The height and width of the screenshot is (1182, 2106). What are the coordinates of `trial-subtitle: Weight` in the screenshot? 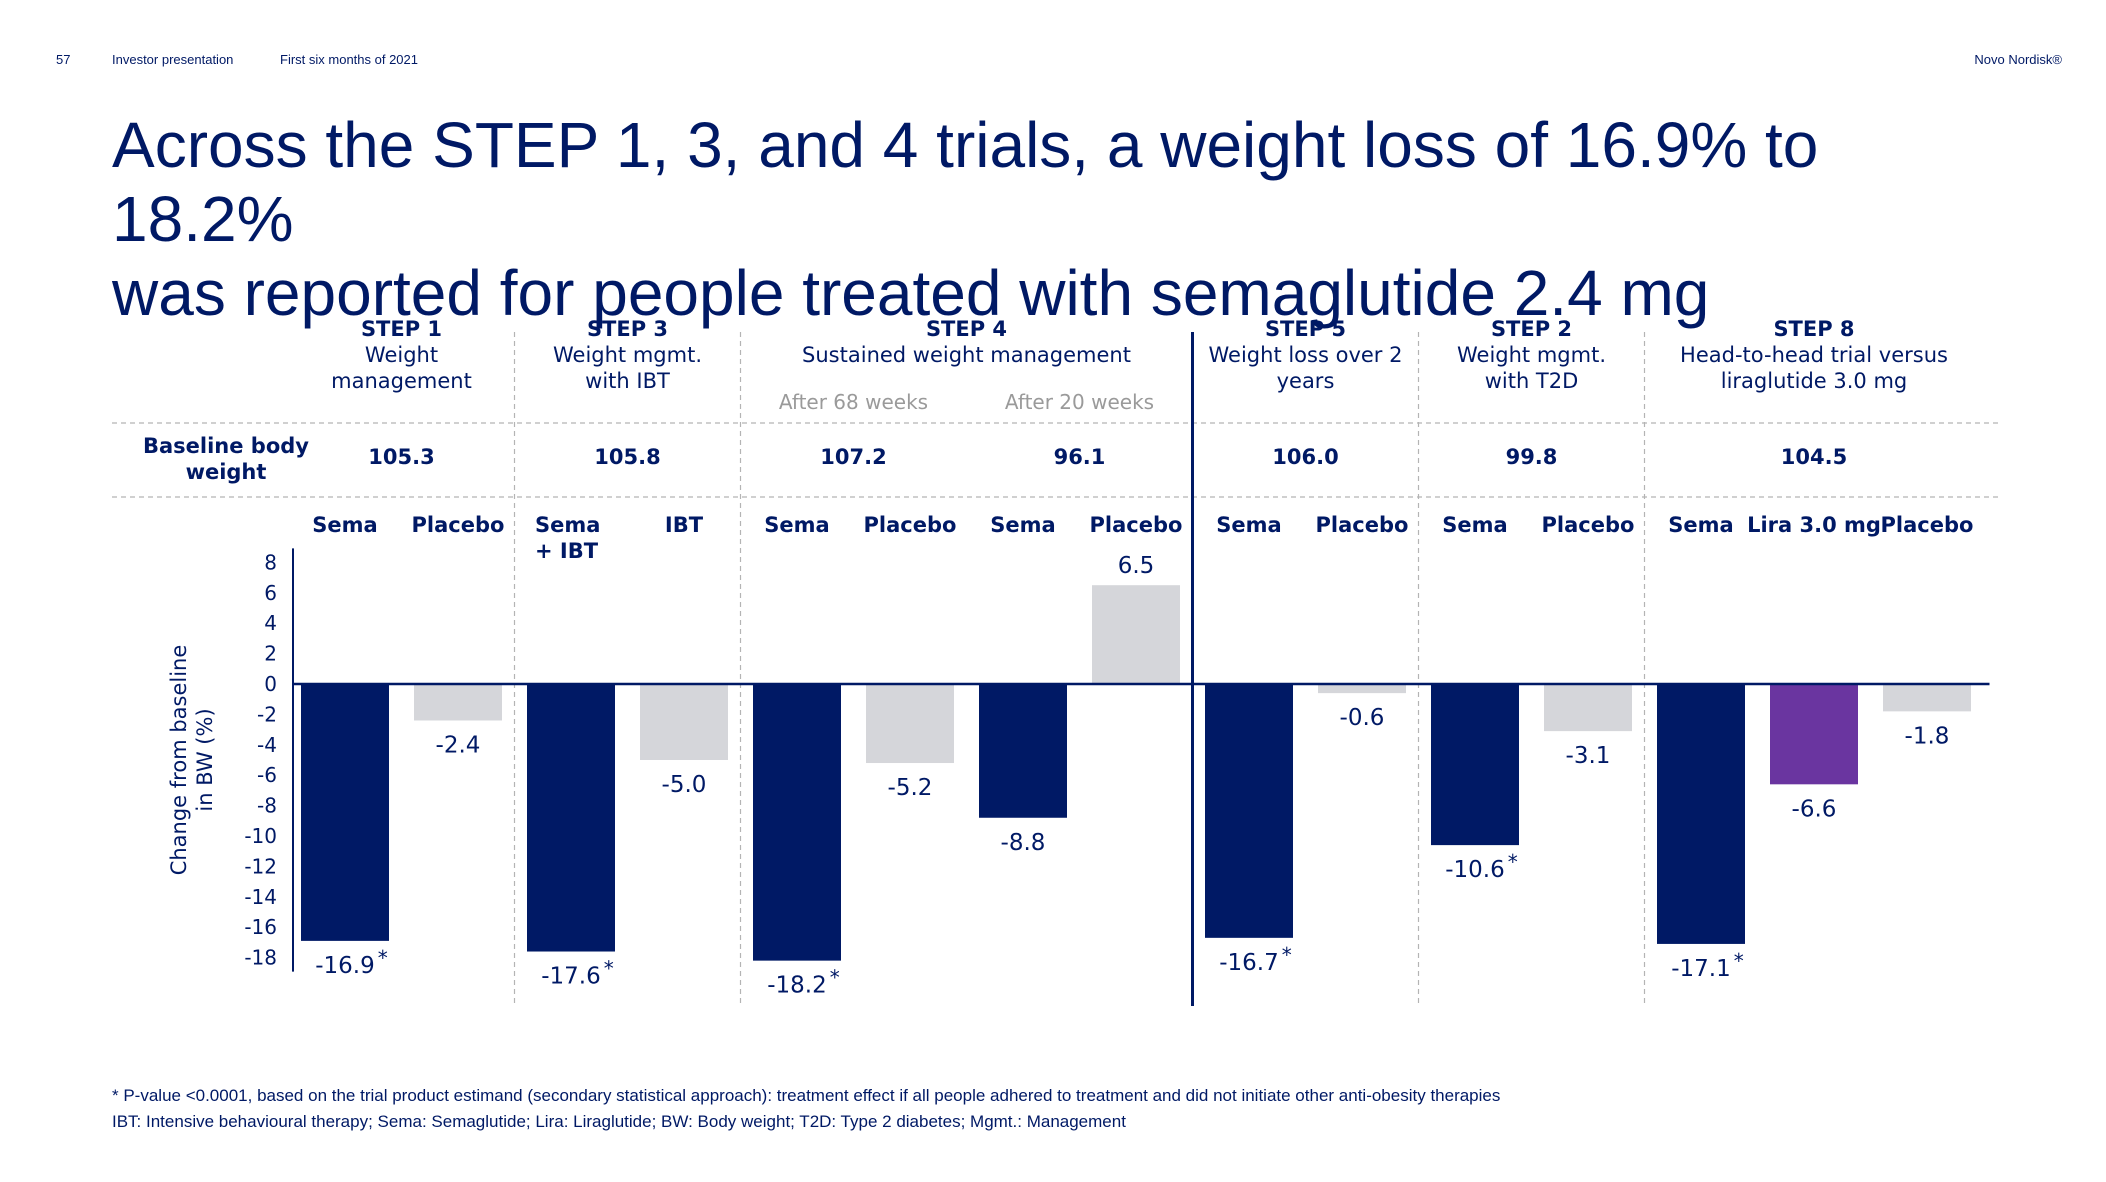 It's located at (401, 355).